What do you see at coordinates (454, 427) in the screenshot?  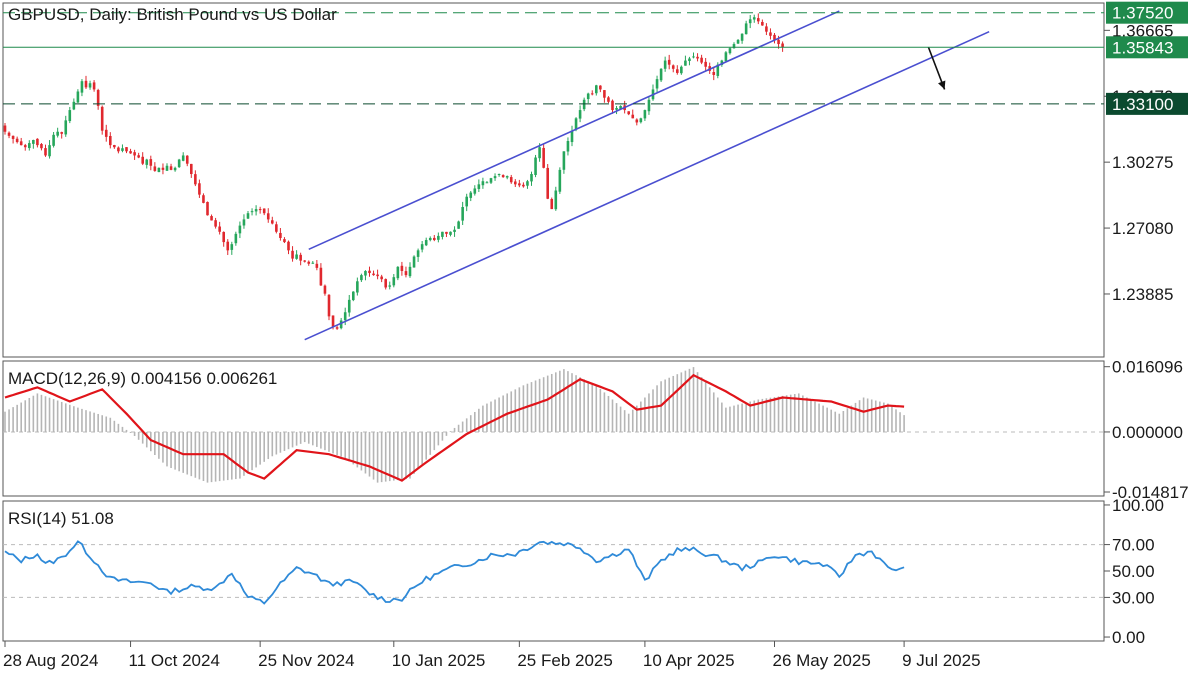 I see `macd-signal-line` at bounding box center [454, 427].